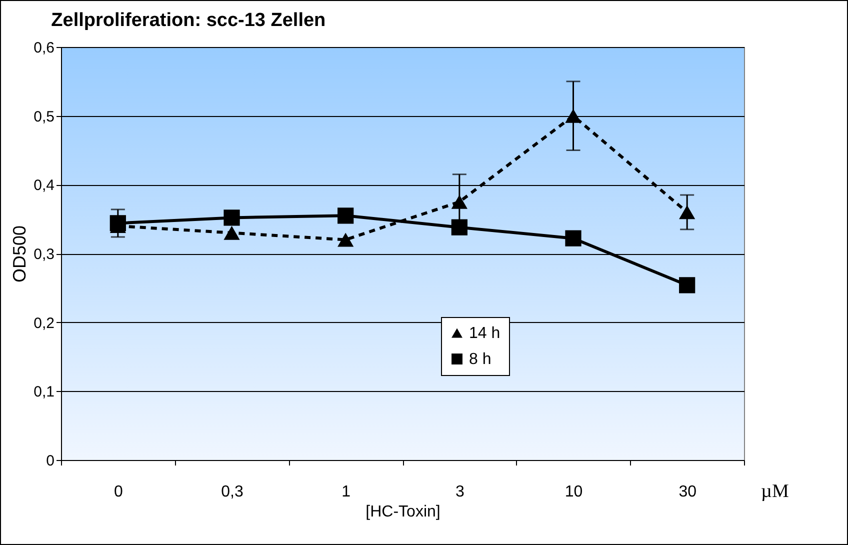 This screenshot has height=545, width=848. Describe the element at coordinates (687, 492) in the screenshot. I see `x-tick-label: 30` at that location.